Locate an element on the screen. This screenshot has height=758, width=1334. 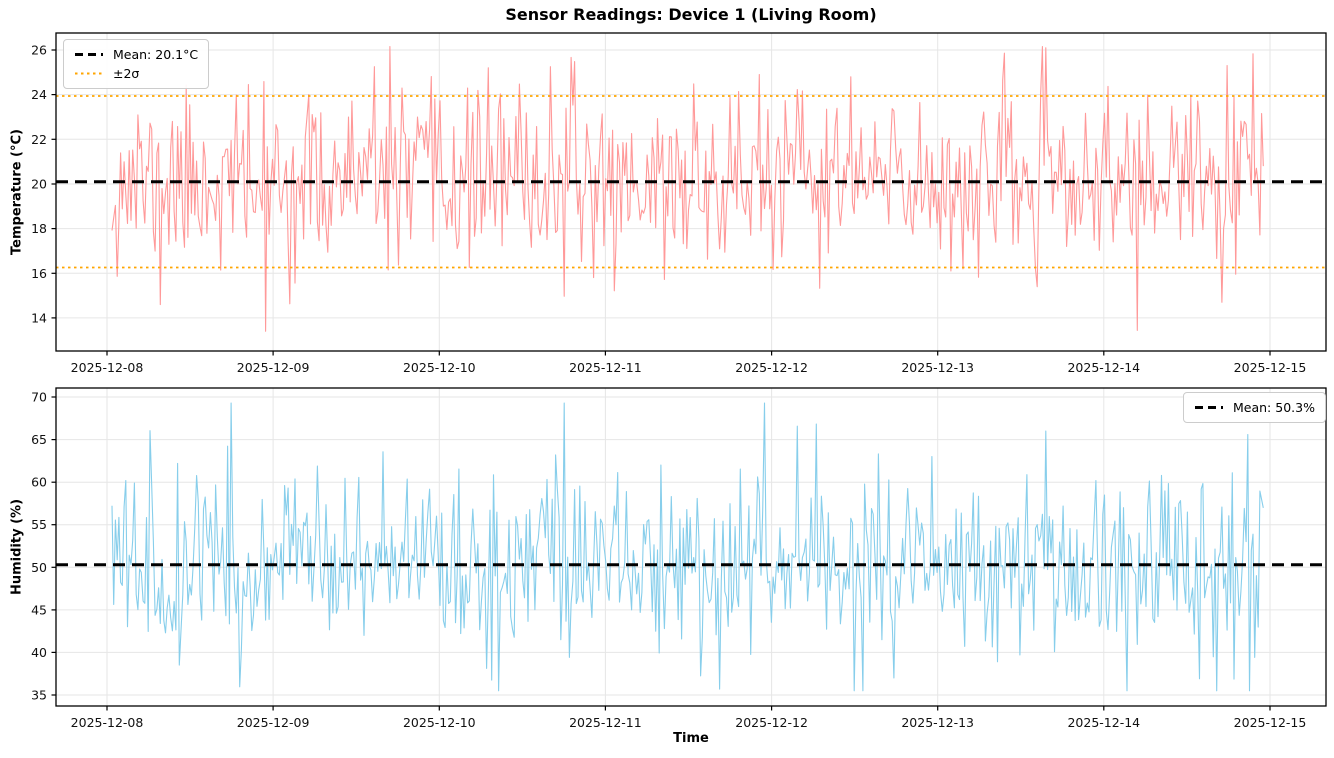
y-tick-label: 20 is located at coordinates (39, 184).